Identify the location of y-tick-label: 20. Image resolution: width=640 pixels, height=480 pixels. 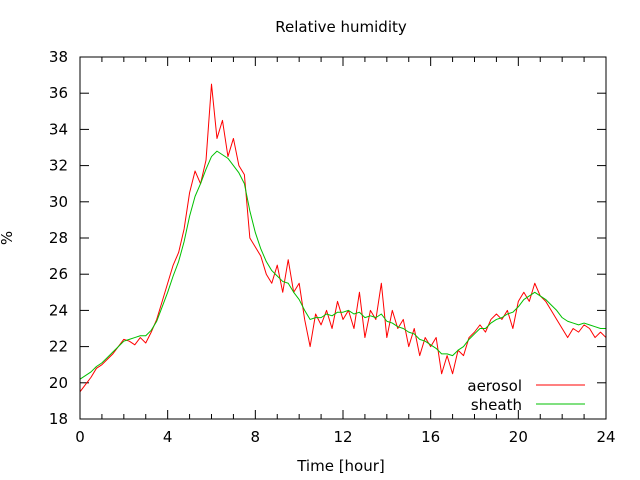
(58, 383).